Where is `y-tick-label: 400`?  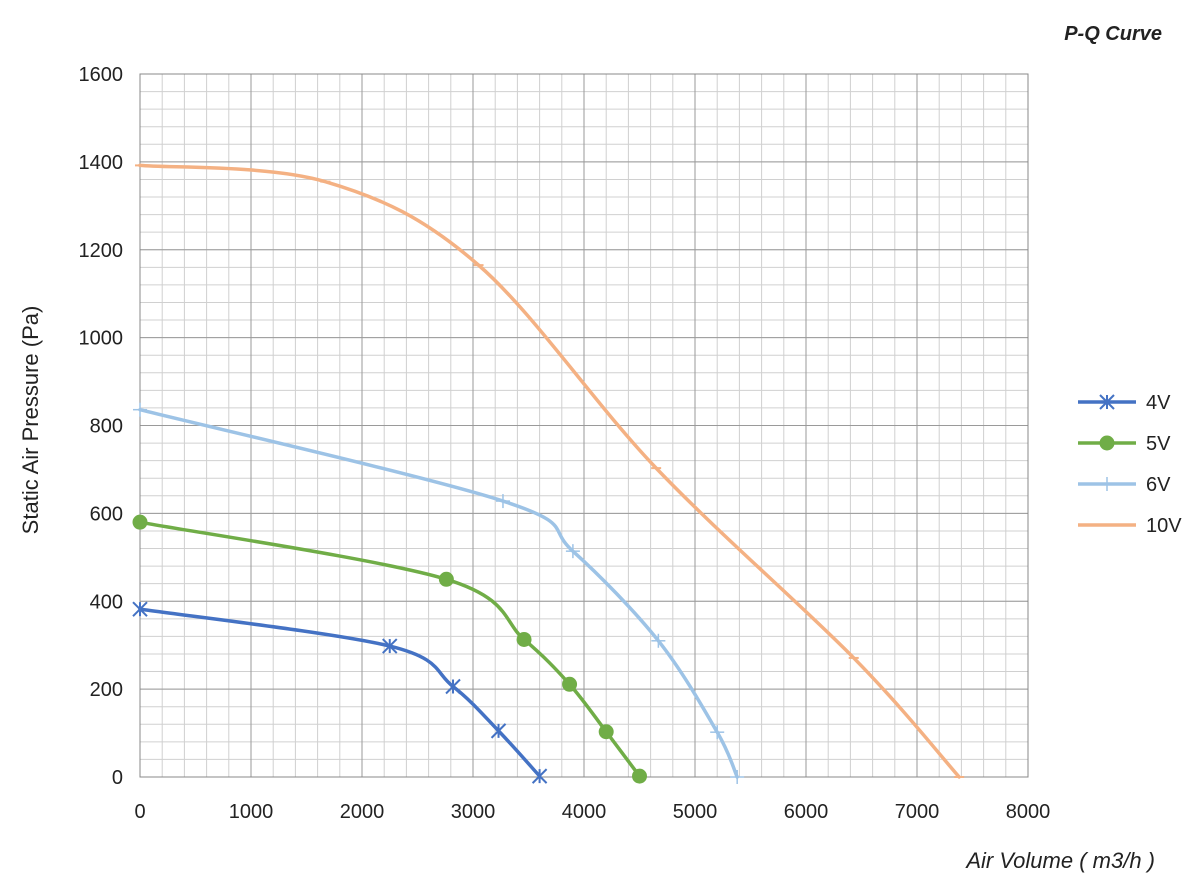 y-tick-label: 400 is located at coordinates (106, 602).